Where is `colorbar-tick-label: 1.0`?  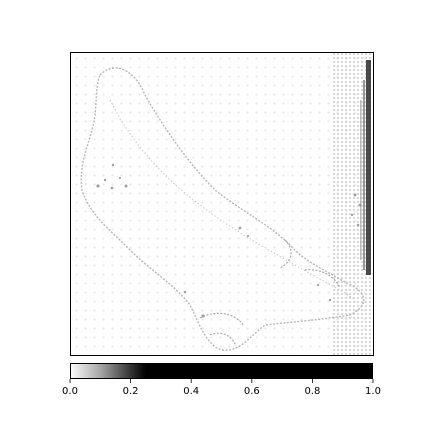
colorbar-tick-label: 1.0 is located at coordinates (373, 391).